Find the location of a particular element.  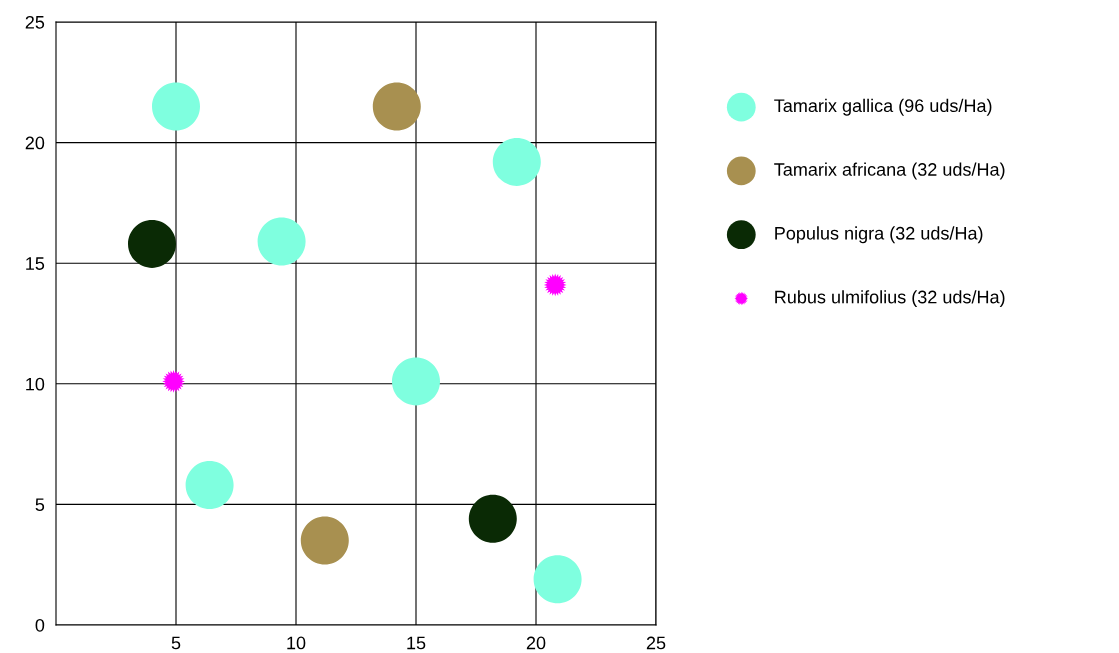

legend-label: Rubus ulmifolius (32 uds/Ha) is located at coordinates (890, 298).